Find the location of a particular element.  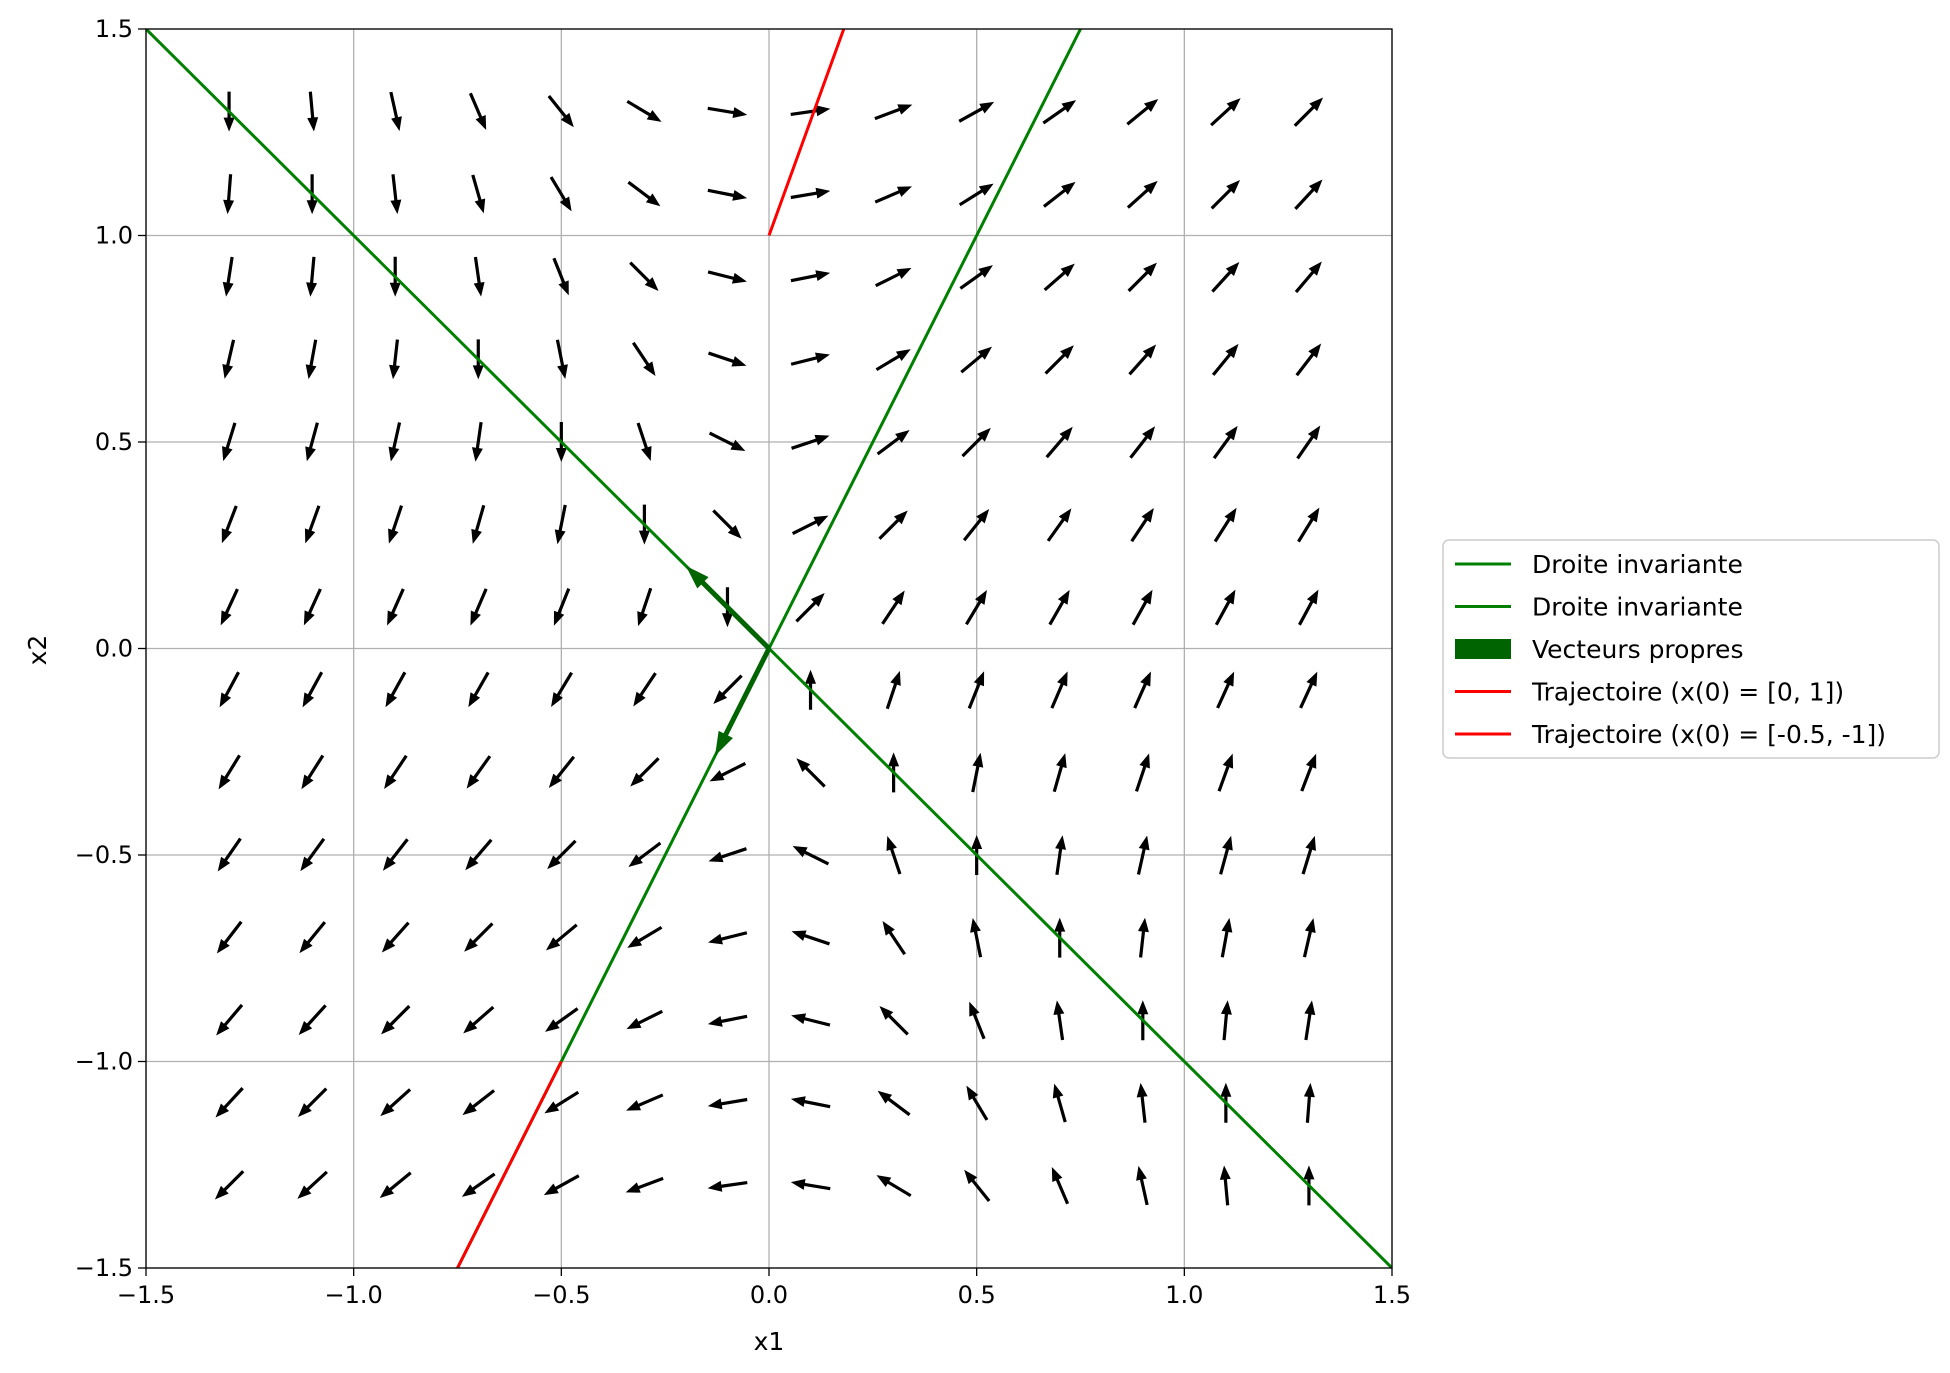

x-tick-label: 1.0 is located at coordinates (1184, 1295).